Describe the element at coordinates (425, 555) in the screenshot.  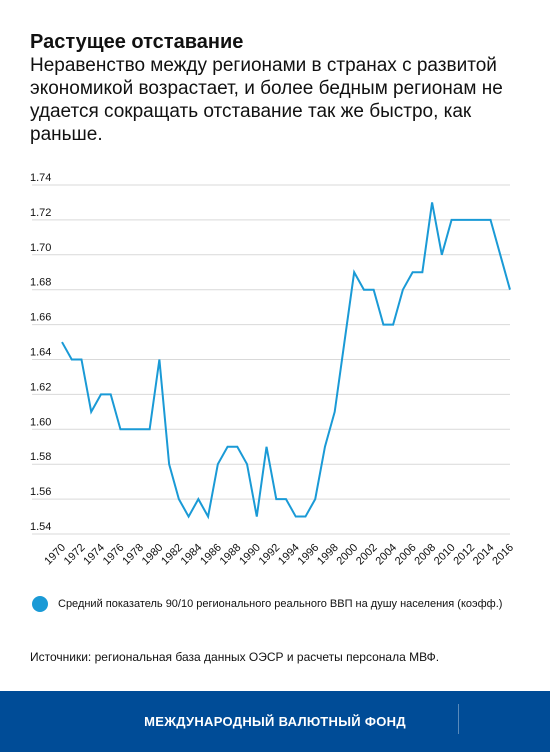
I see `x-tick-label: 2008` at that location.